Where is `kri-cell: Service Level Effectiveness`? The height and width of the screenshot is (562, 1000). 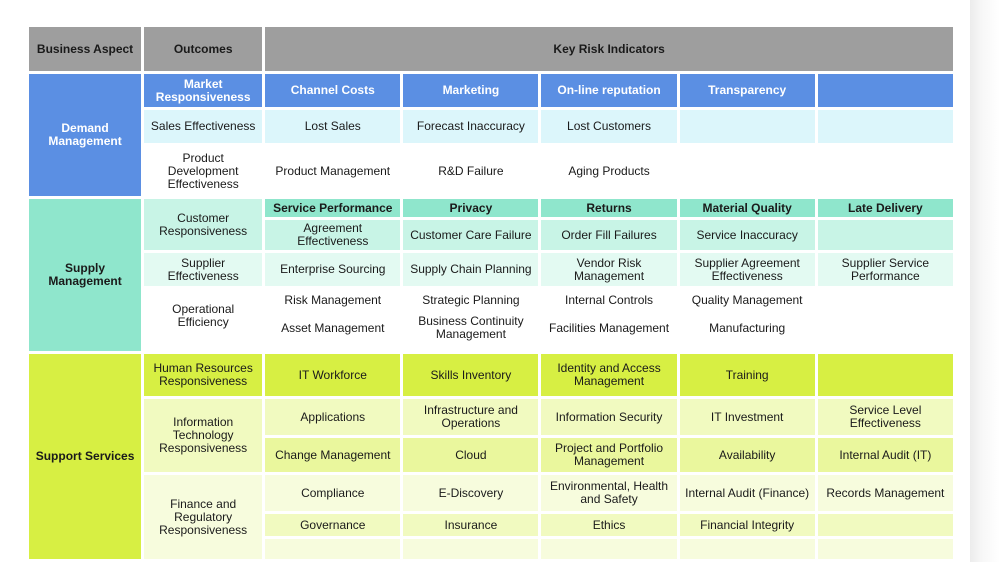
kri-cell: Service Level Effectiveness is located at coordinates (885, 417).